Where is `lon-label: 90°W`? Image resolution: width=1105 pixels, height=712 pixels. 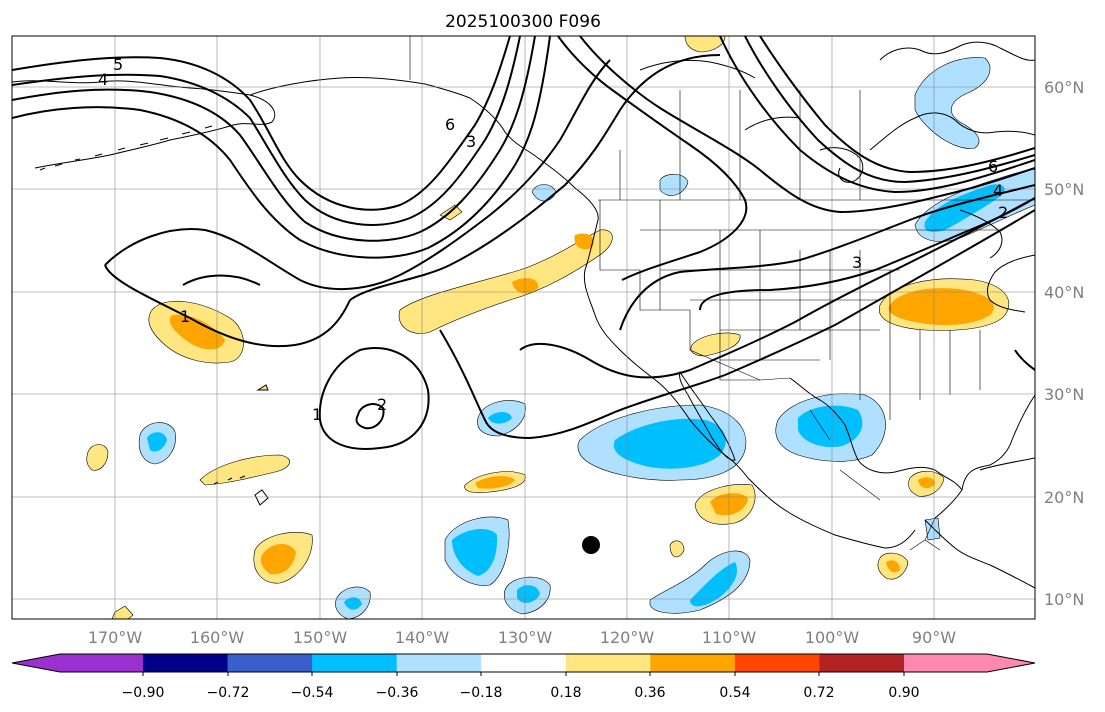
lon-label: 90°W is located at coordinates (934, 637).